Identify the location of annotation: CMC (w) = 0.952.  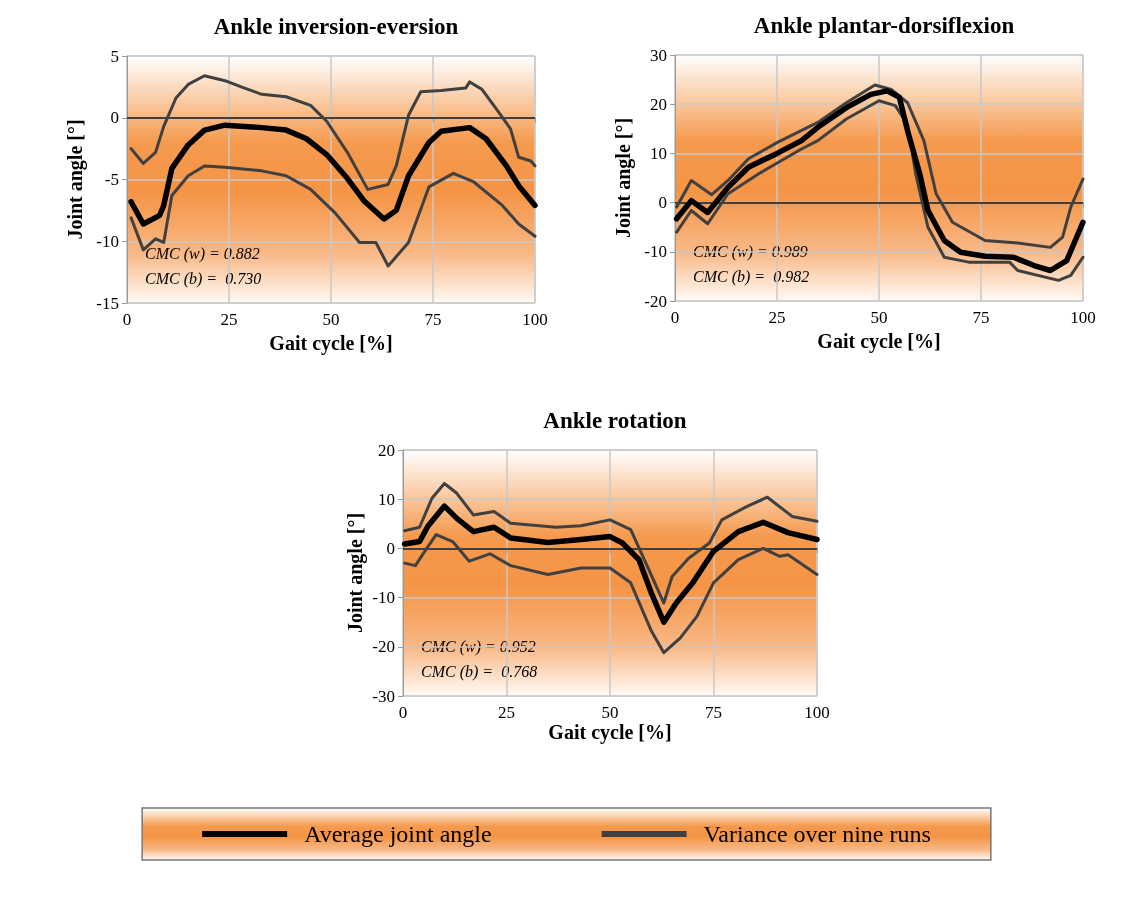
(478, 646).